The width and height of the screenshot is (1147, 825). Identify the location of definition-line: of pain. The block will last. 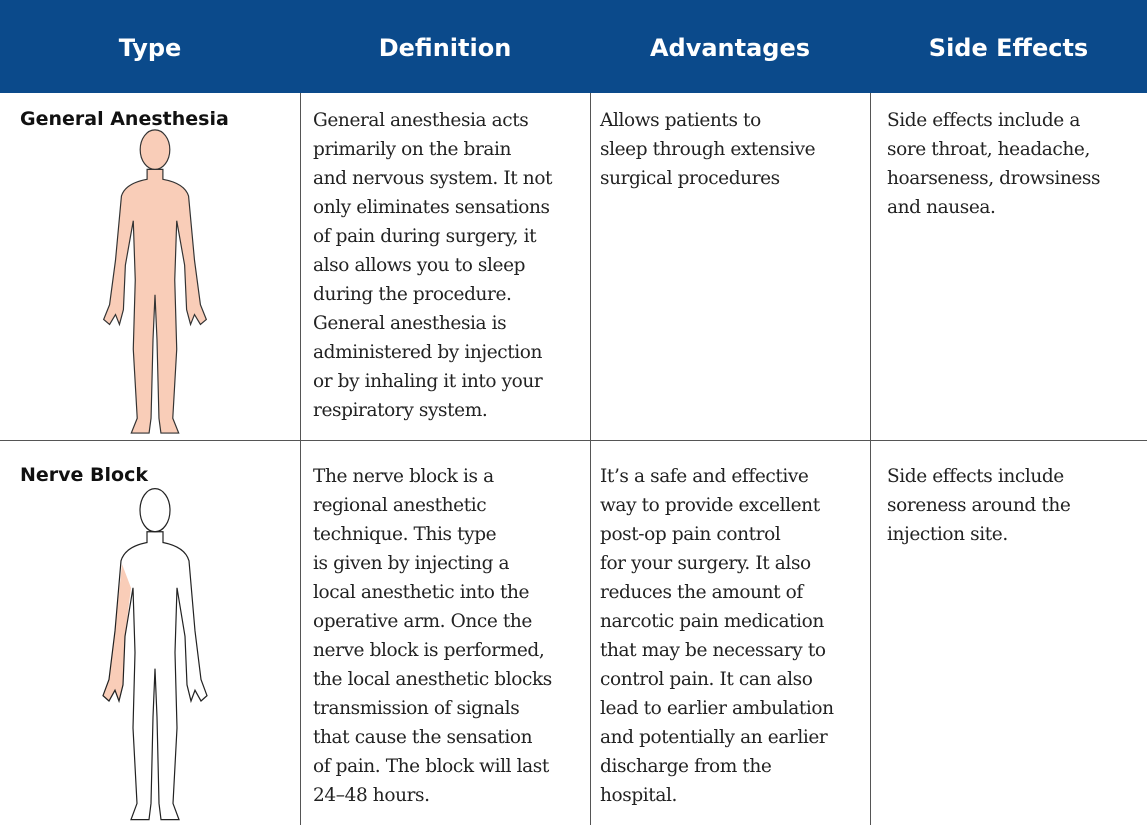
(431, 766).